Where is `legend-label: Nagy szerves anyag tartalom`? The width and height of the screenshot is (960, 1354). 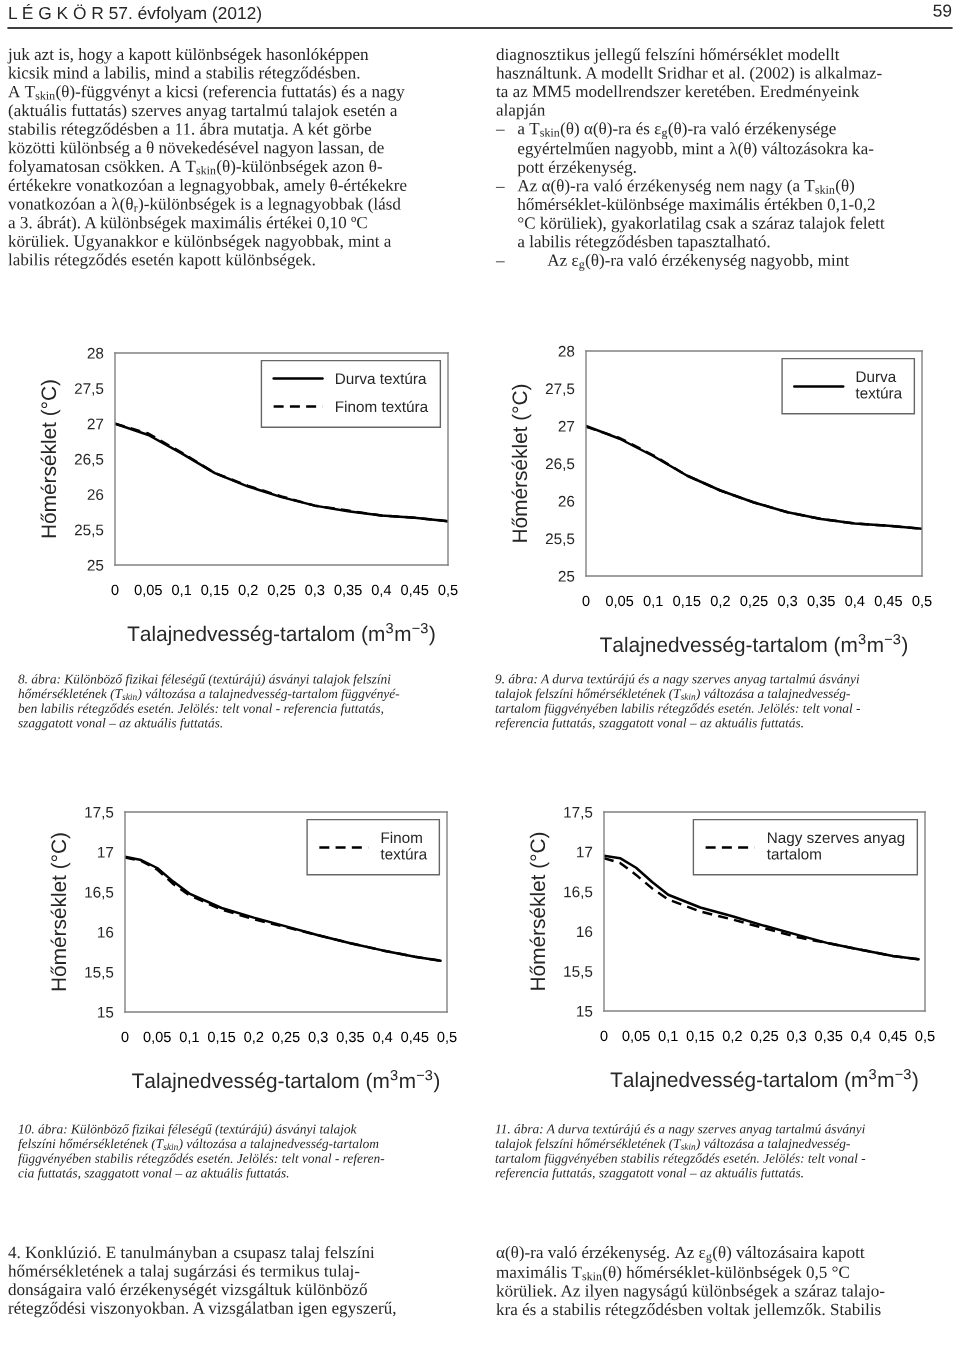
legend-label: Nagy szerves anyag tartalom is located at coordinates (835, 846).